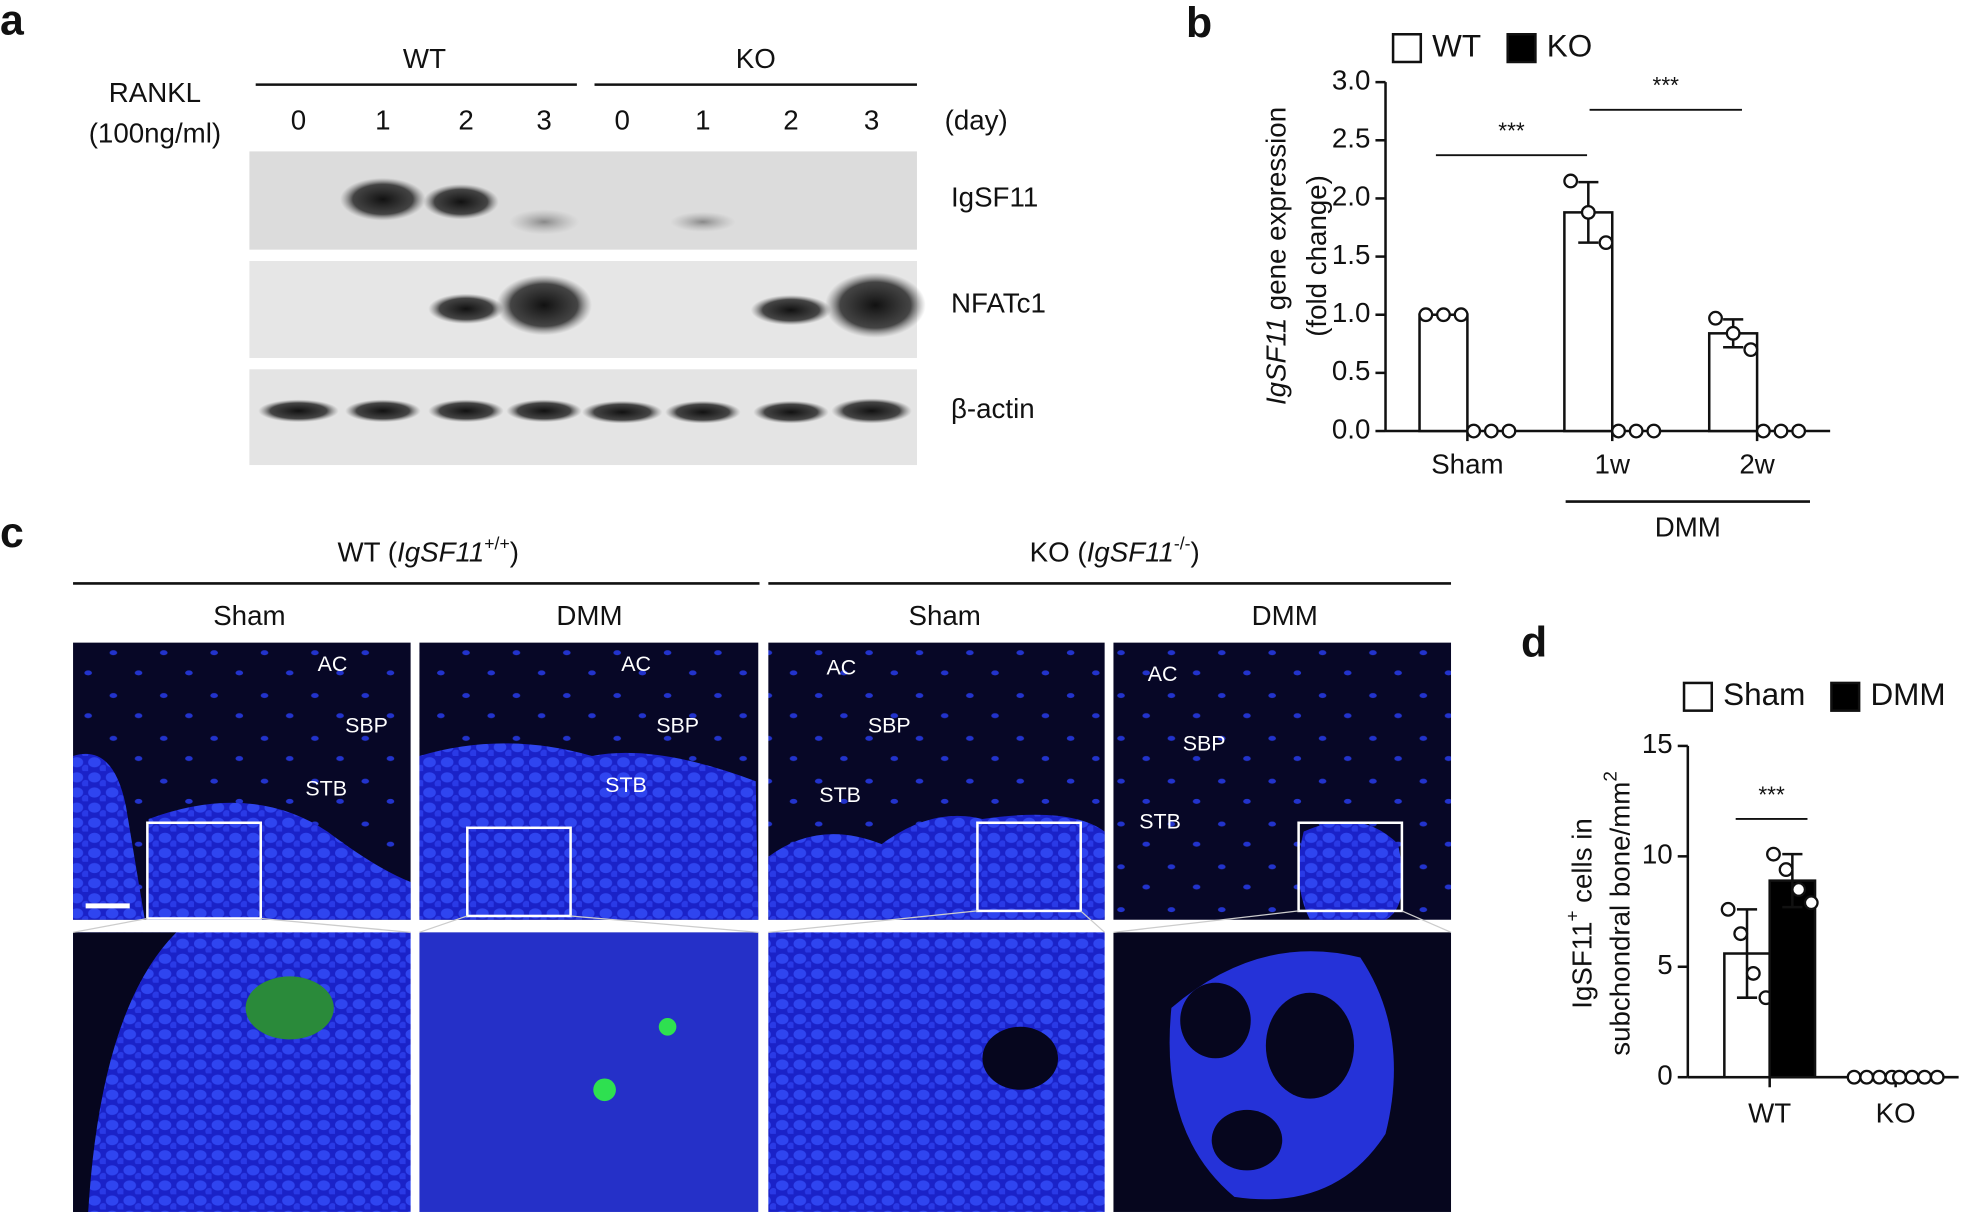  What do you see at coordinates (1059, 552) in the screenshot?
I see `group-prefix: KO (` at bounding box center [1059, 552].